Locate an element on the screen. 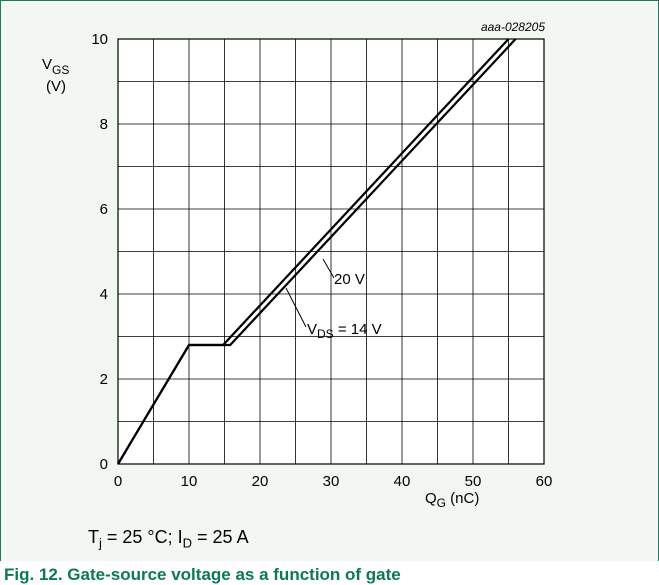  series-label-14v: VDS = 14 V is located at coordinates (333, 314).